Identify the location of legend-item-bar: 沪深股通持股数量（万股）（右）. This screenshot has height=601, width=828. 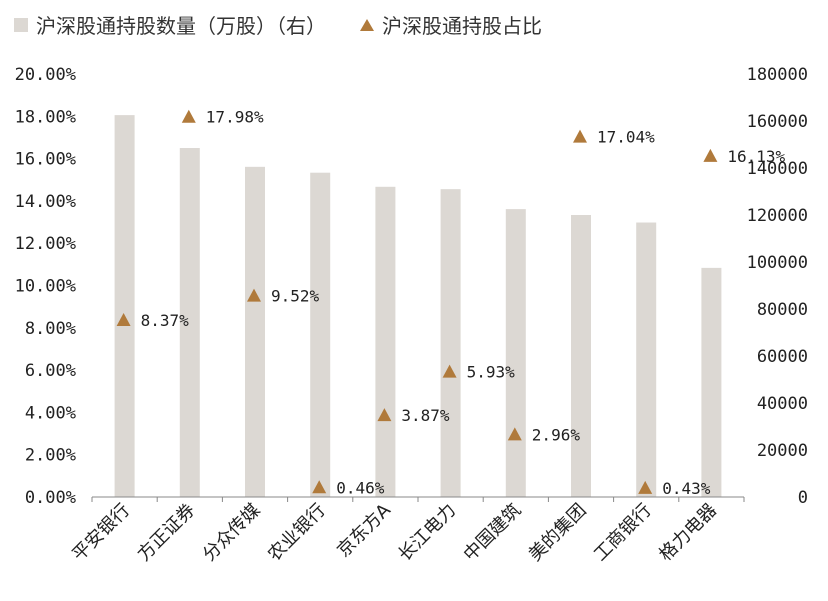
(170, 24).